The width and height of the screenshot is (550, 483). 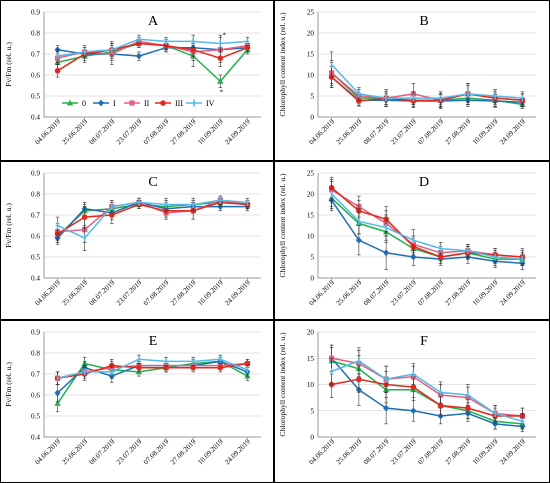 I want to click on panel-label: D, so click(x=424, y=182).